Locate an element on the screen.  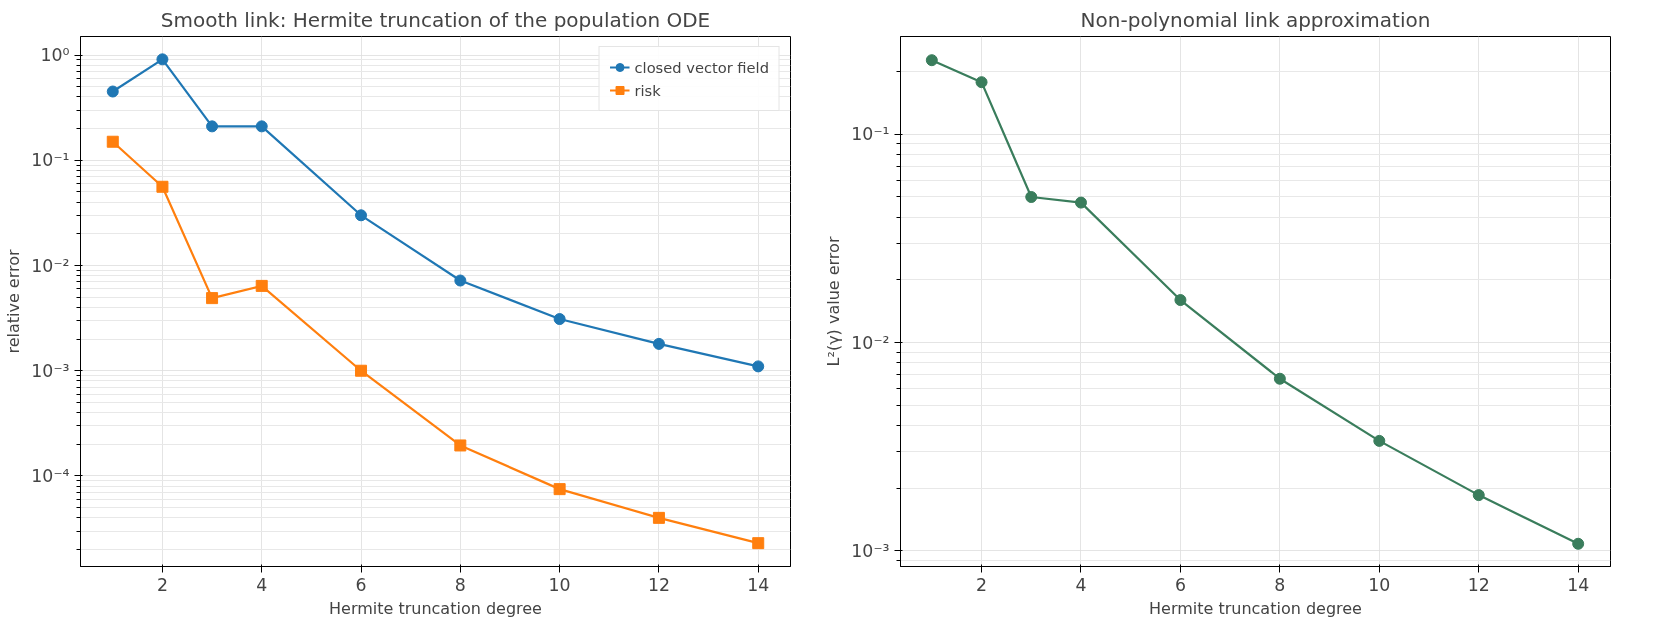
y-tick-label: 10⁻⁴ is located at coordinates (50, 475).